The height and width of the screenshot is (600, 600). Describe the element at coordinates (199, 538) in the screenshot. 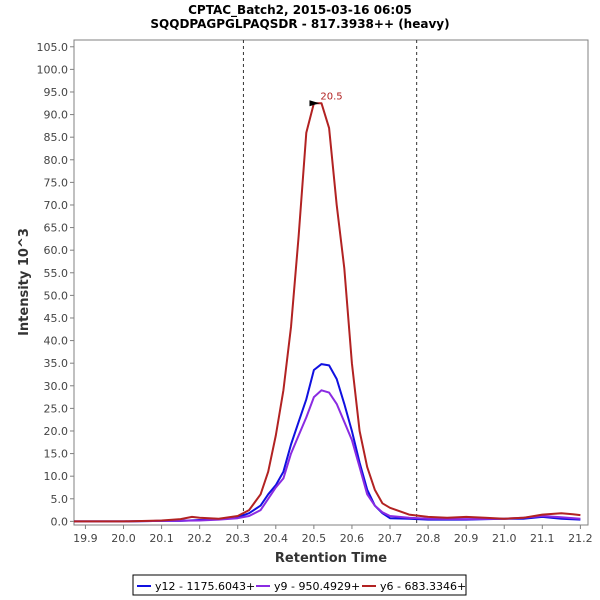

I see `x-tick-label: 20.2` at that location.